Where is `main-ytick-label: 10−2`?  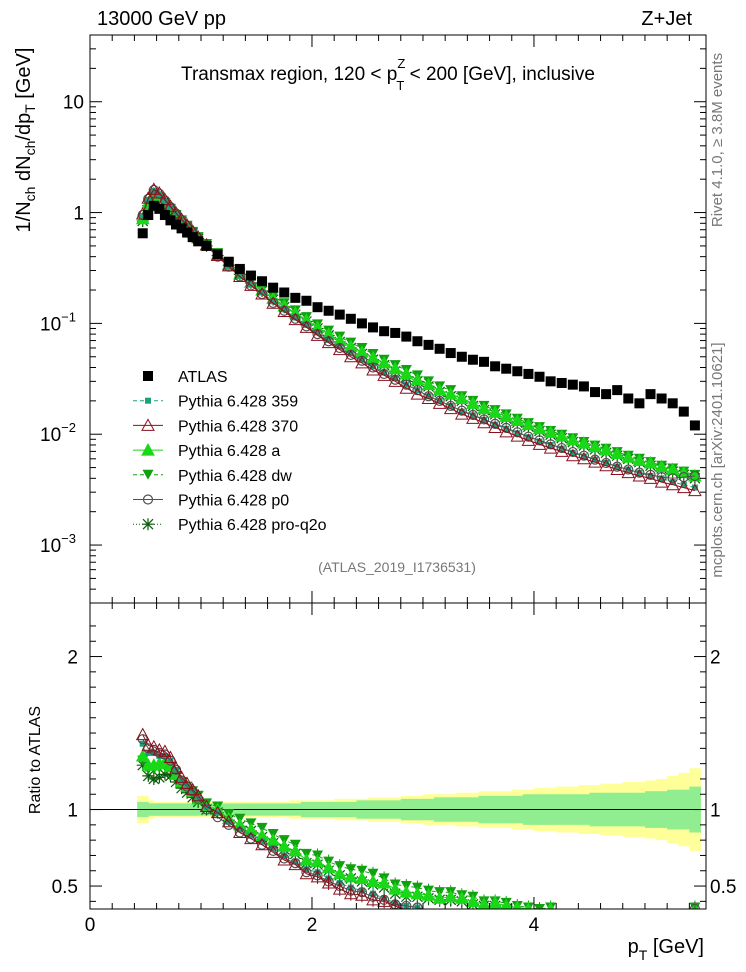
main-ytick-label: 10−2 is located at coordinates (58, 433).